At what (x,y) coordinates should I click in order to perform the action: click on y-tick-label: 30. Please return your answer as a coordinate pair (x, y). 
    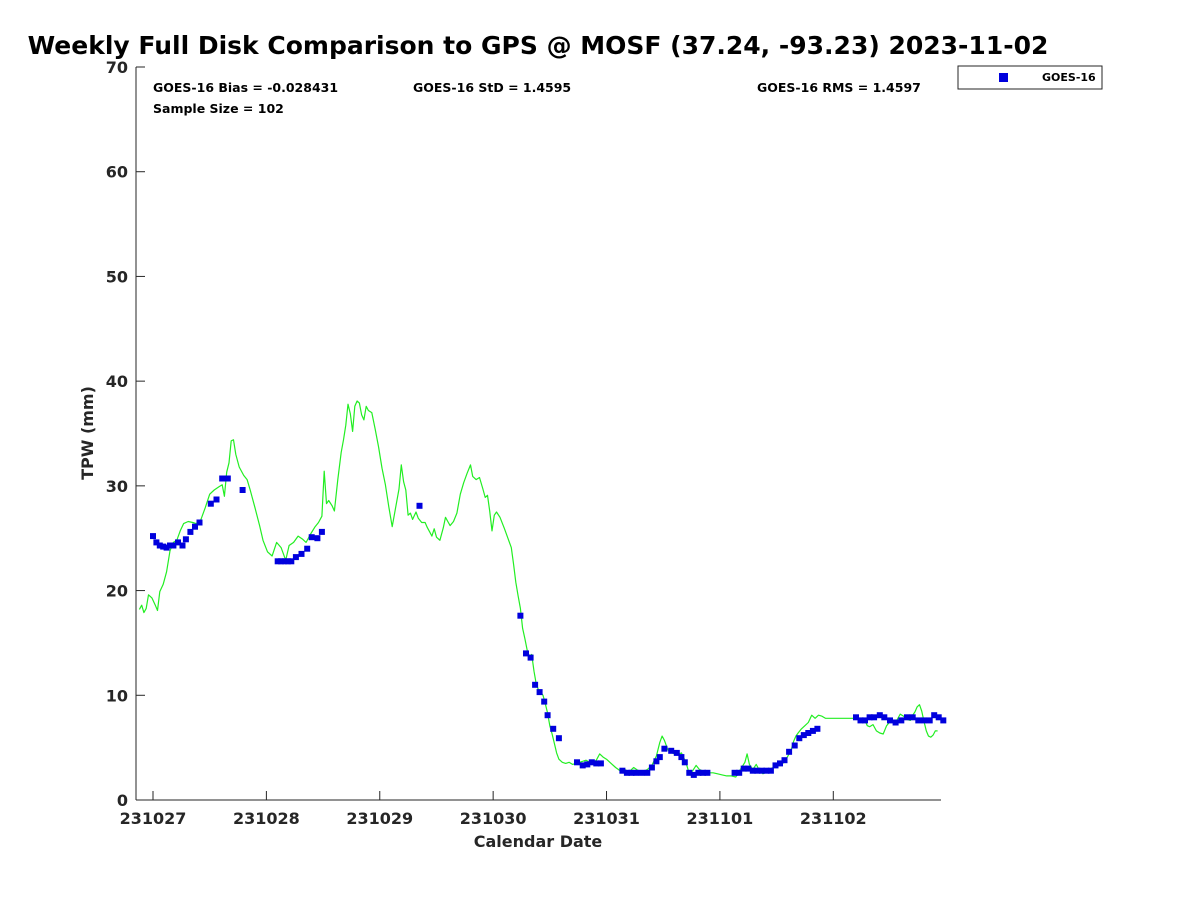
    Looking at the image, I should click on (117, 486).